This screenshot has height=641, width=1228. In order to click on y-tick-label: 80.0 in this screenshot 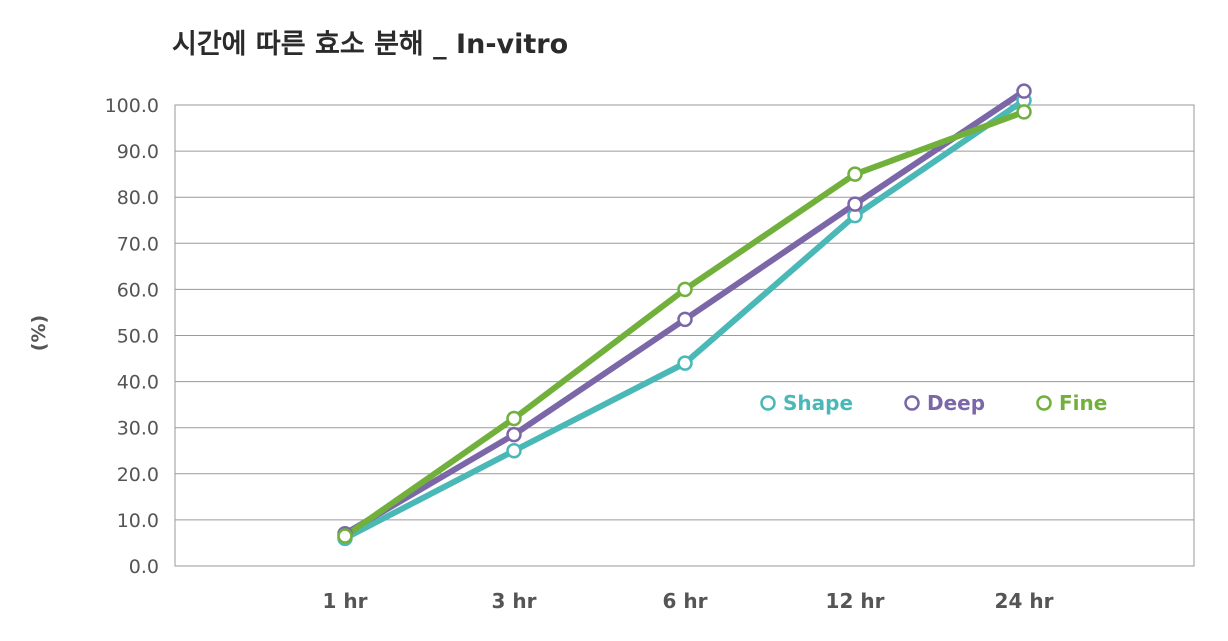, I will do `click(138, 198)`.